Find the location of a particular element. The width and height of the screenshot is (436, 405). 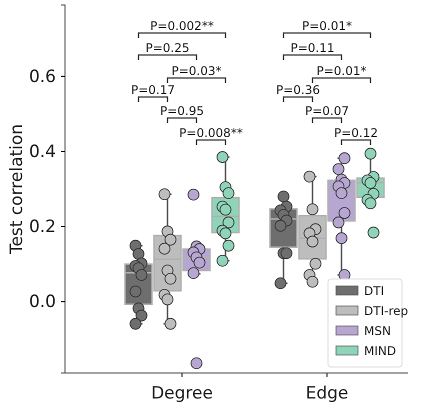

x-tick-label: Edge is located at coordinates (327, 394).